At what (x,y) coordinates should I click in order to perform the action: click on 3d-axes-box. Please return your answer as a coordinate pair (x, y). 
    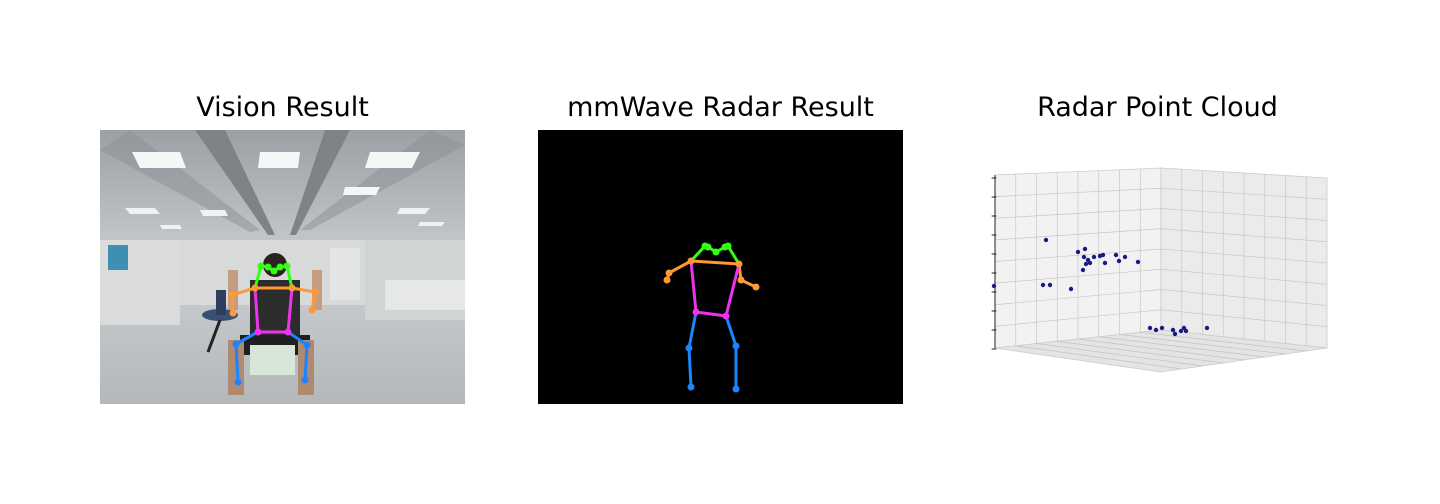
    Looking at the image, I should click on (1159, 270).